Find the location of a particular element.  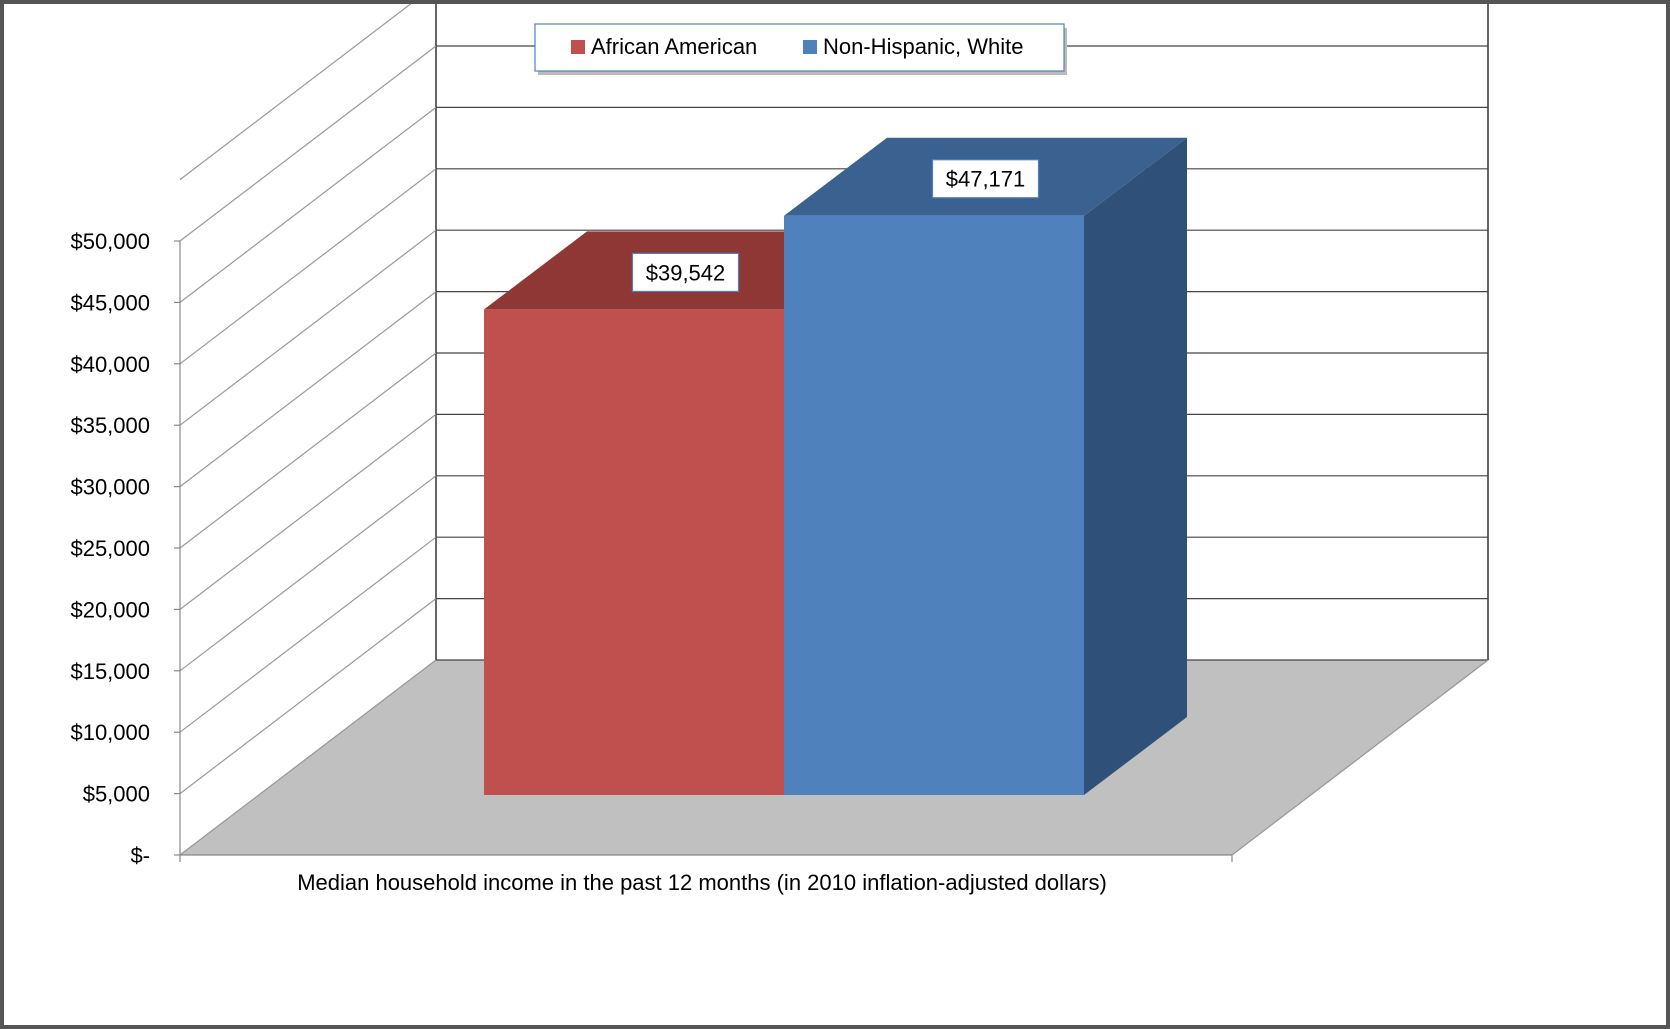

y-tick-label: $35,000 is located at coordinates (110, 425).